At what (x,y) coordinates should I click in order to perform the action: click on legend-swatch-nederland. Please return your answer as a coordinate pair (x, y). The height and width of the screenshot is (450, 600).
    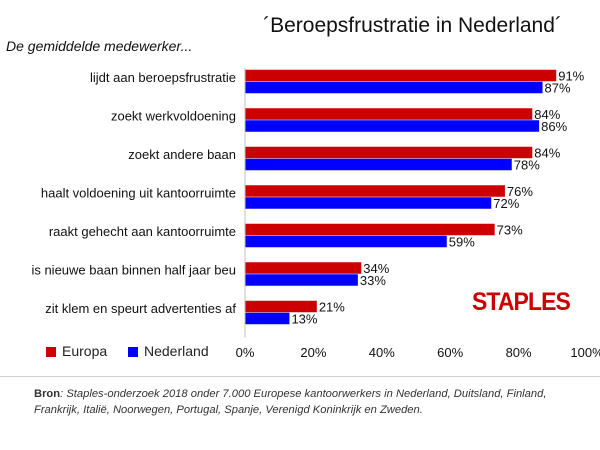
    Looking at the image, I should click on (133, 352).